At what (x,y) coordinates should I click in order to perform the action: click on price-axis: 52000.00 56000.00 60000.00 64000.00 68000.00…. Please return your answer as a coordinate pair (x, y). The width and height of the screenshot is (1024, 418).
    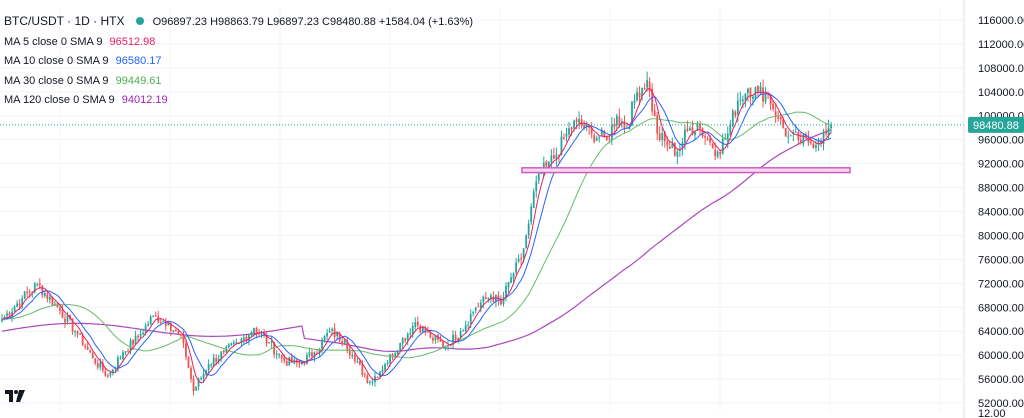
    Looking at the image, I should click on (993, 209).